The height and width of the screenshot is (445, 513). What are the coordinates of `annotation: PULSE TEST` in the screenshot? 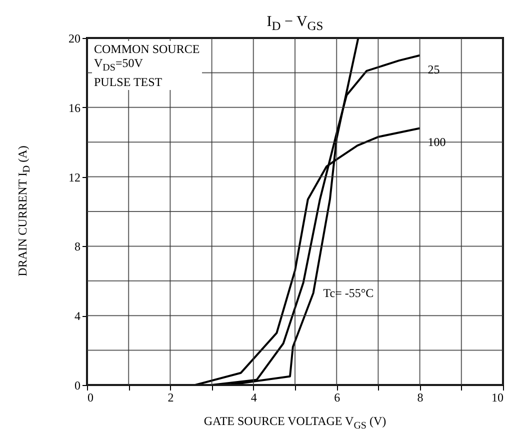 It's located at (128, 82).